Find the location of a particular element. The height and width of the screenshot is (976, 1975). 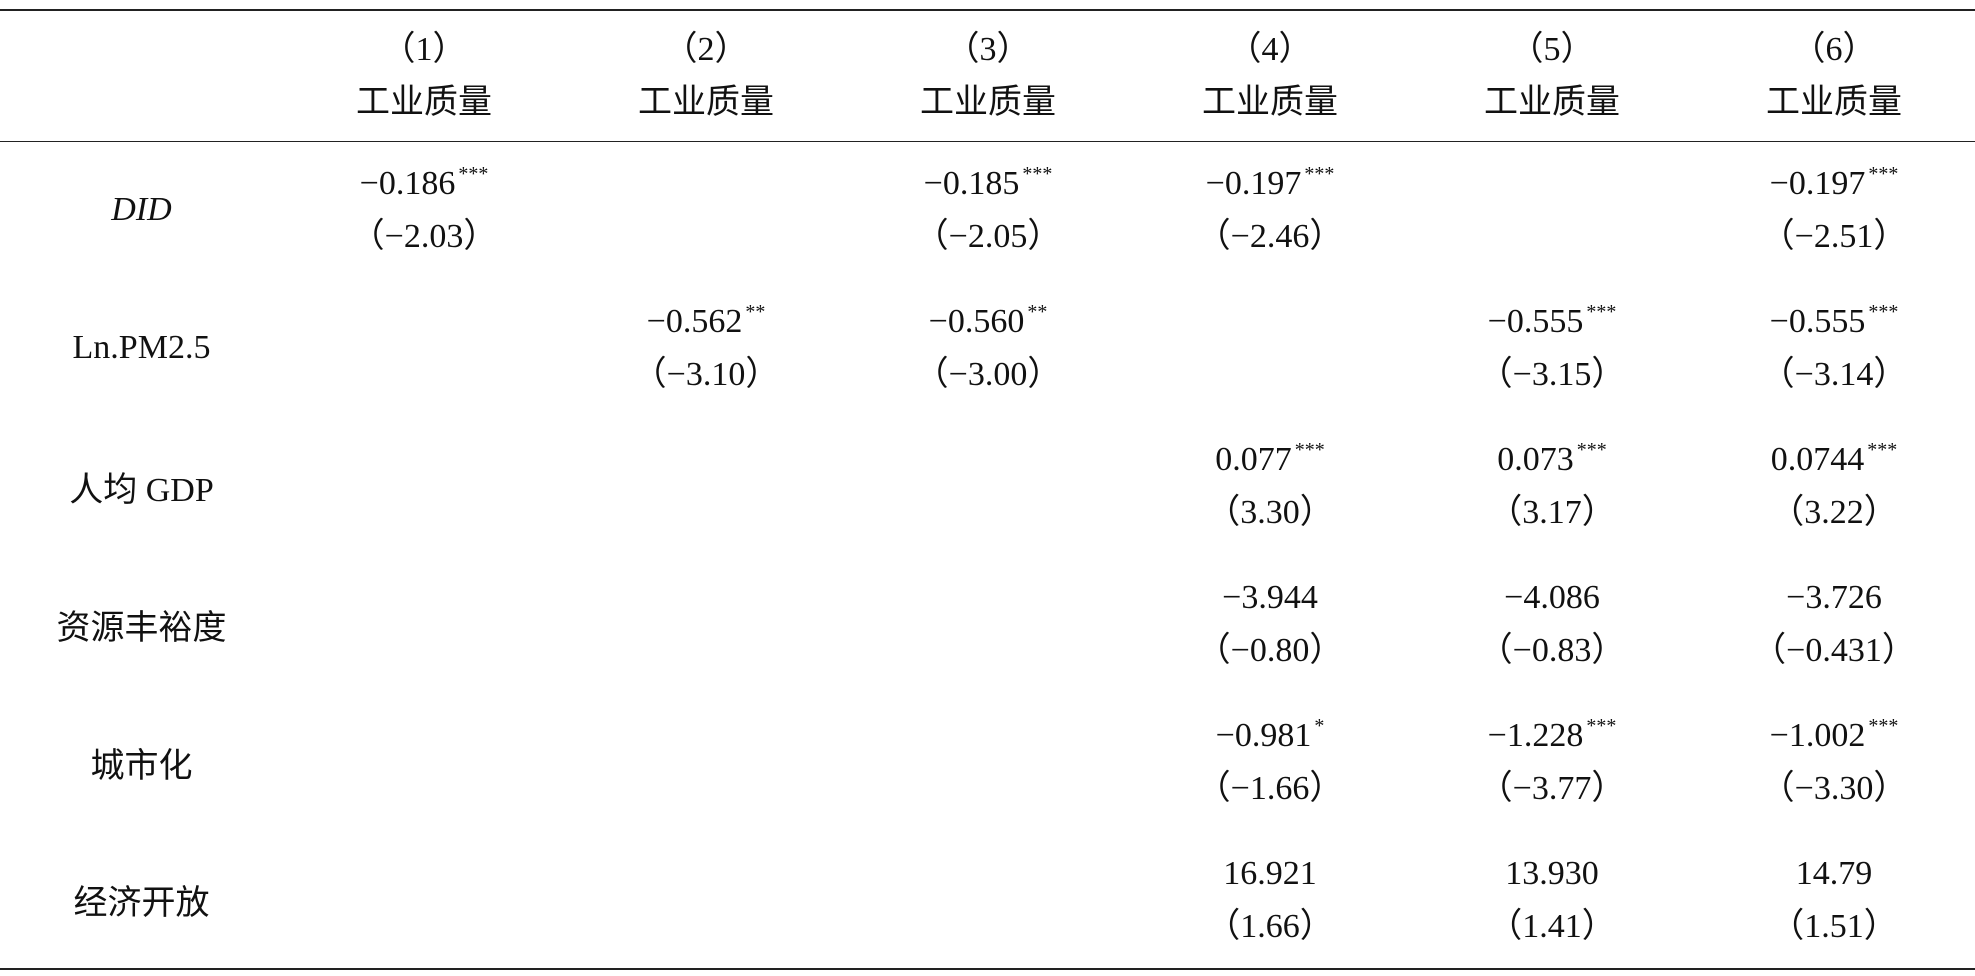

coefficient: −0.562 is located at coordinates (694, 321).